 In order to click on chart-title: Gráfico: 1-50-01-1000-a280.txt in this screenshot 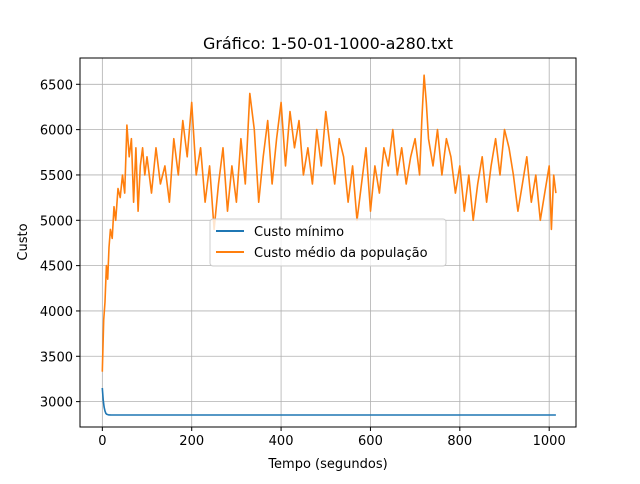, I will do `click(328, 43)`.